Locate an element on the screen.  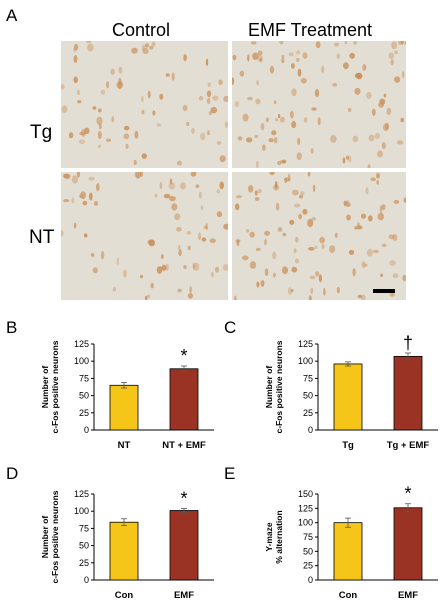
column-header-emf-treatment: EMF Treatment is located at coordinates (310, 30).